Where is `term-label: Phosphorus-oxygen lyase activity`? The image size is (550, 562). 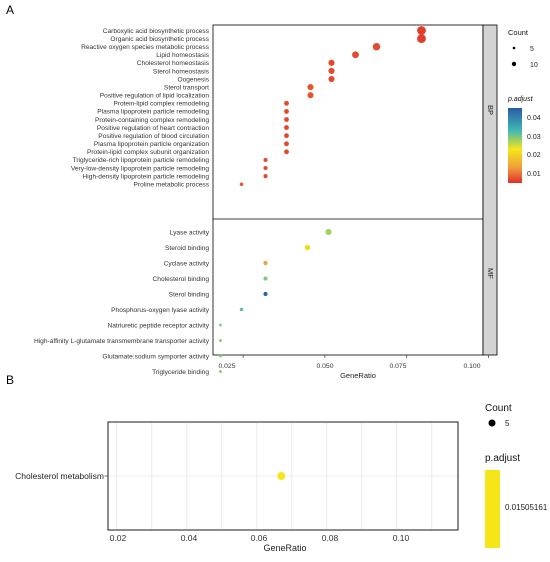
term-label: Phosphorus-oxygen lyase activity is located at coordinates (160, 310).